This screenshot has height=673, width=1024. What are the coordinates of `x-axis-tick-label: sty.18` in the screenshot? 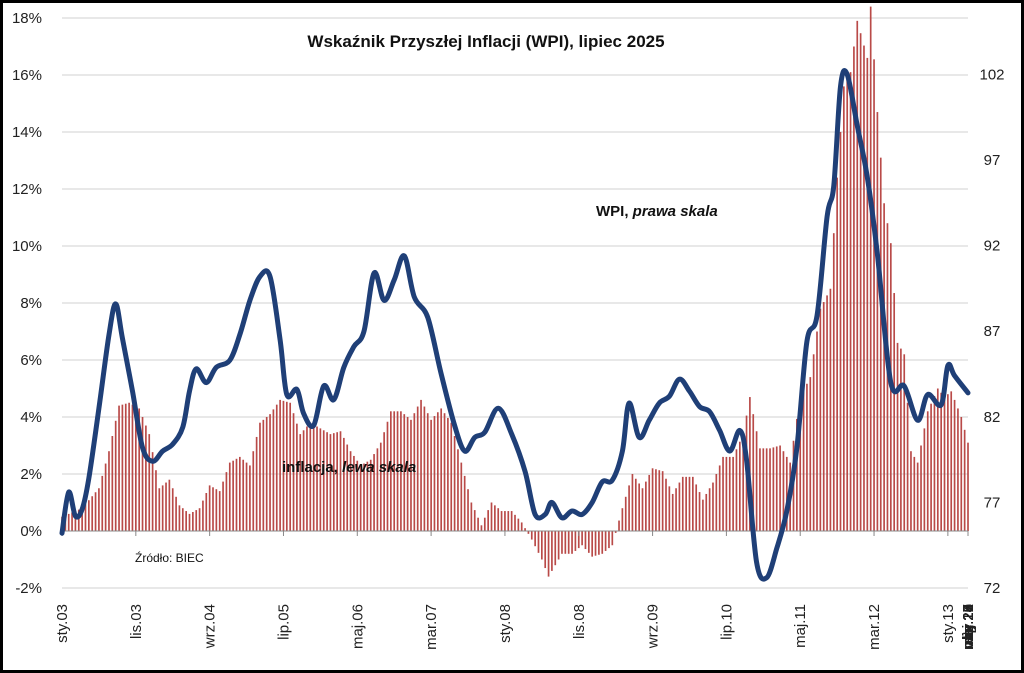 It's located at (968, 623).